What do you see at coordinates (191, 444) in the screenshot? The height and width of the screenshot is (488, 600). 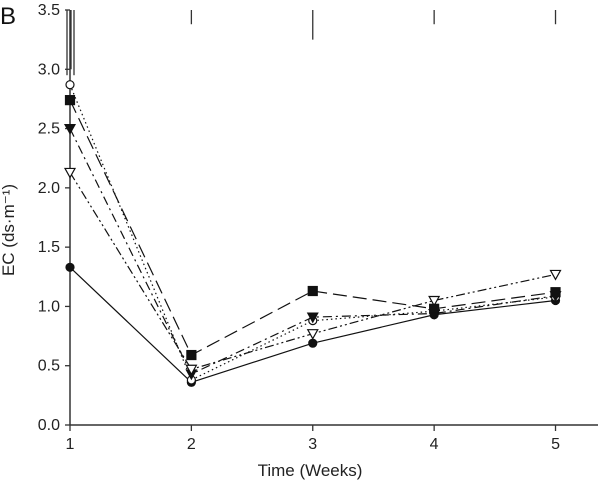 I see `x-tick-label: 2` at bounding box center [191, 444].